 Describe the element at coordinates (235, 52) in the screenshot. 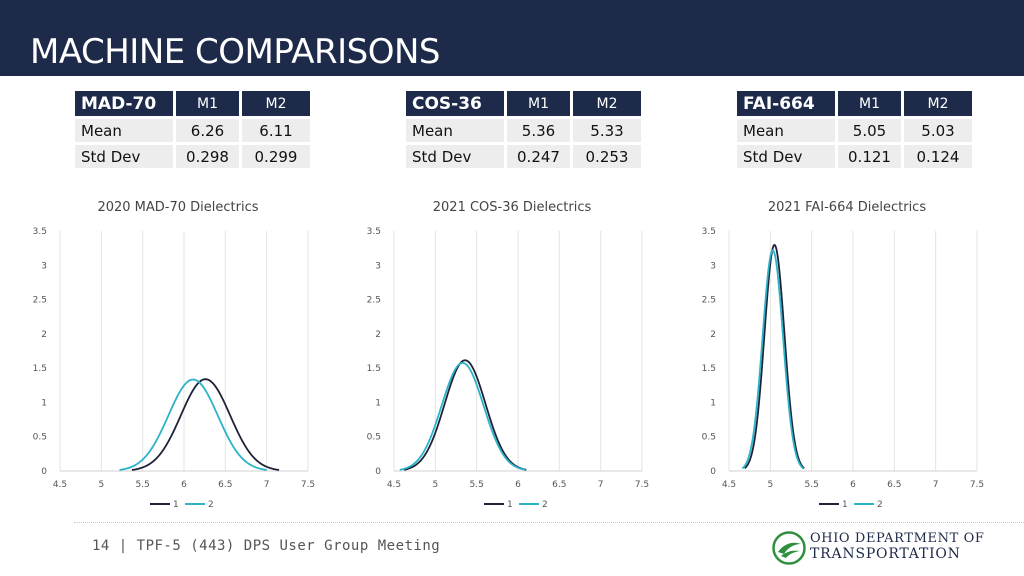

I see `page-title: MACHINE COMPARISONS` at that location.